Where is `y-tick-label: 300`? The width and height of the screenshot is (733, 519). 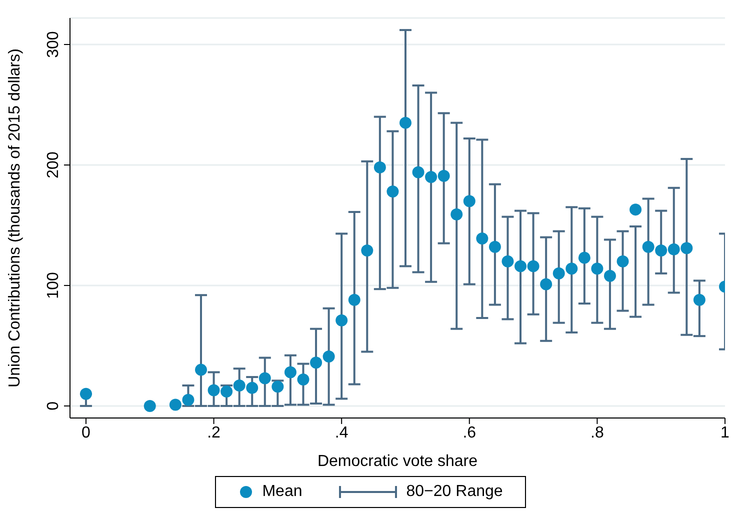 y-tick-label: 300 is located at coordinates (53, 44).